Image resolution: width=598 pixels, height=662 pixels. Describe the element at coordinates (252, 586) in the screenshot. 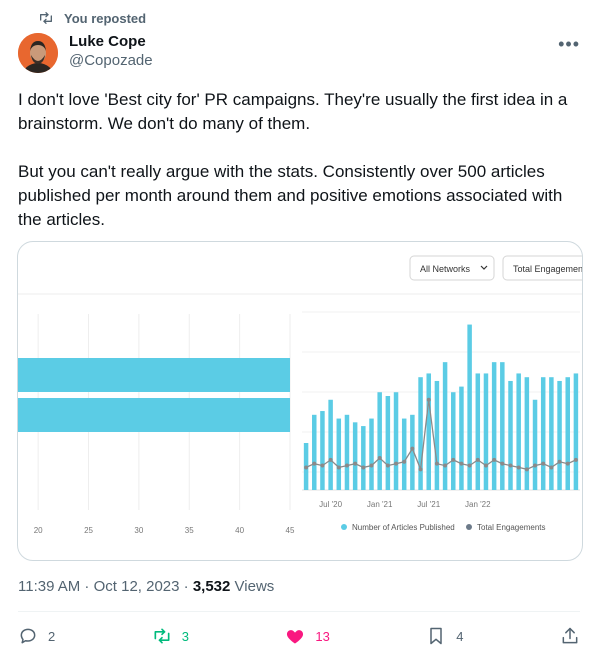

I see `views-label: Views` at that location.